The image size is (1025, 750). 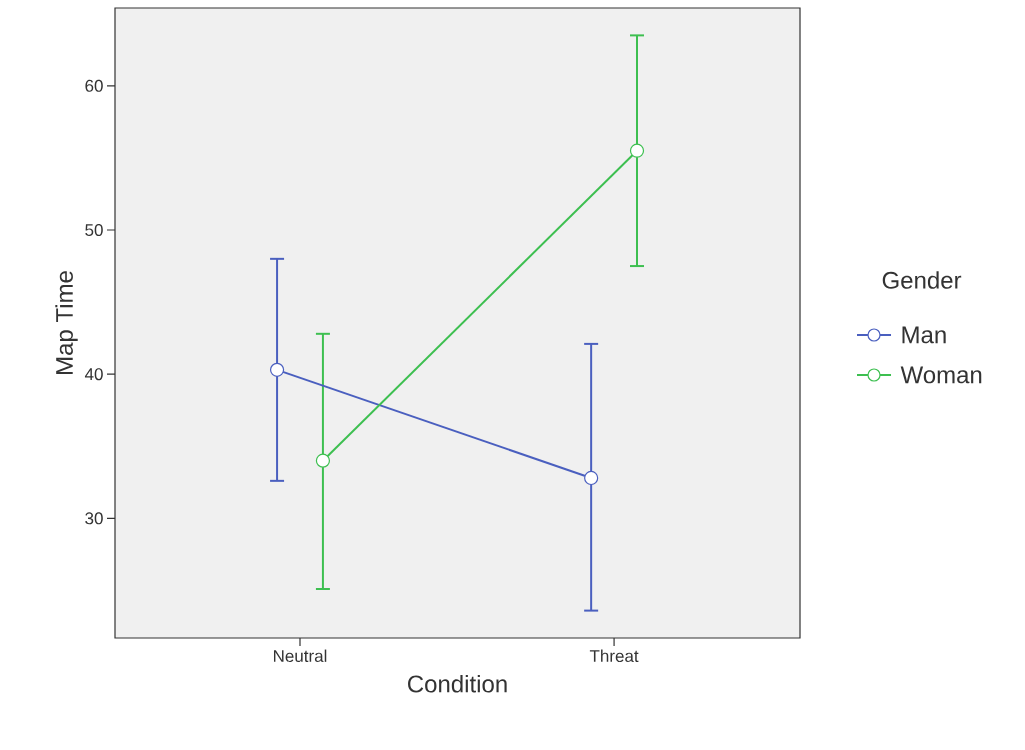 I want to click on legend-label: Woman, so click(x=941, y=375).